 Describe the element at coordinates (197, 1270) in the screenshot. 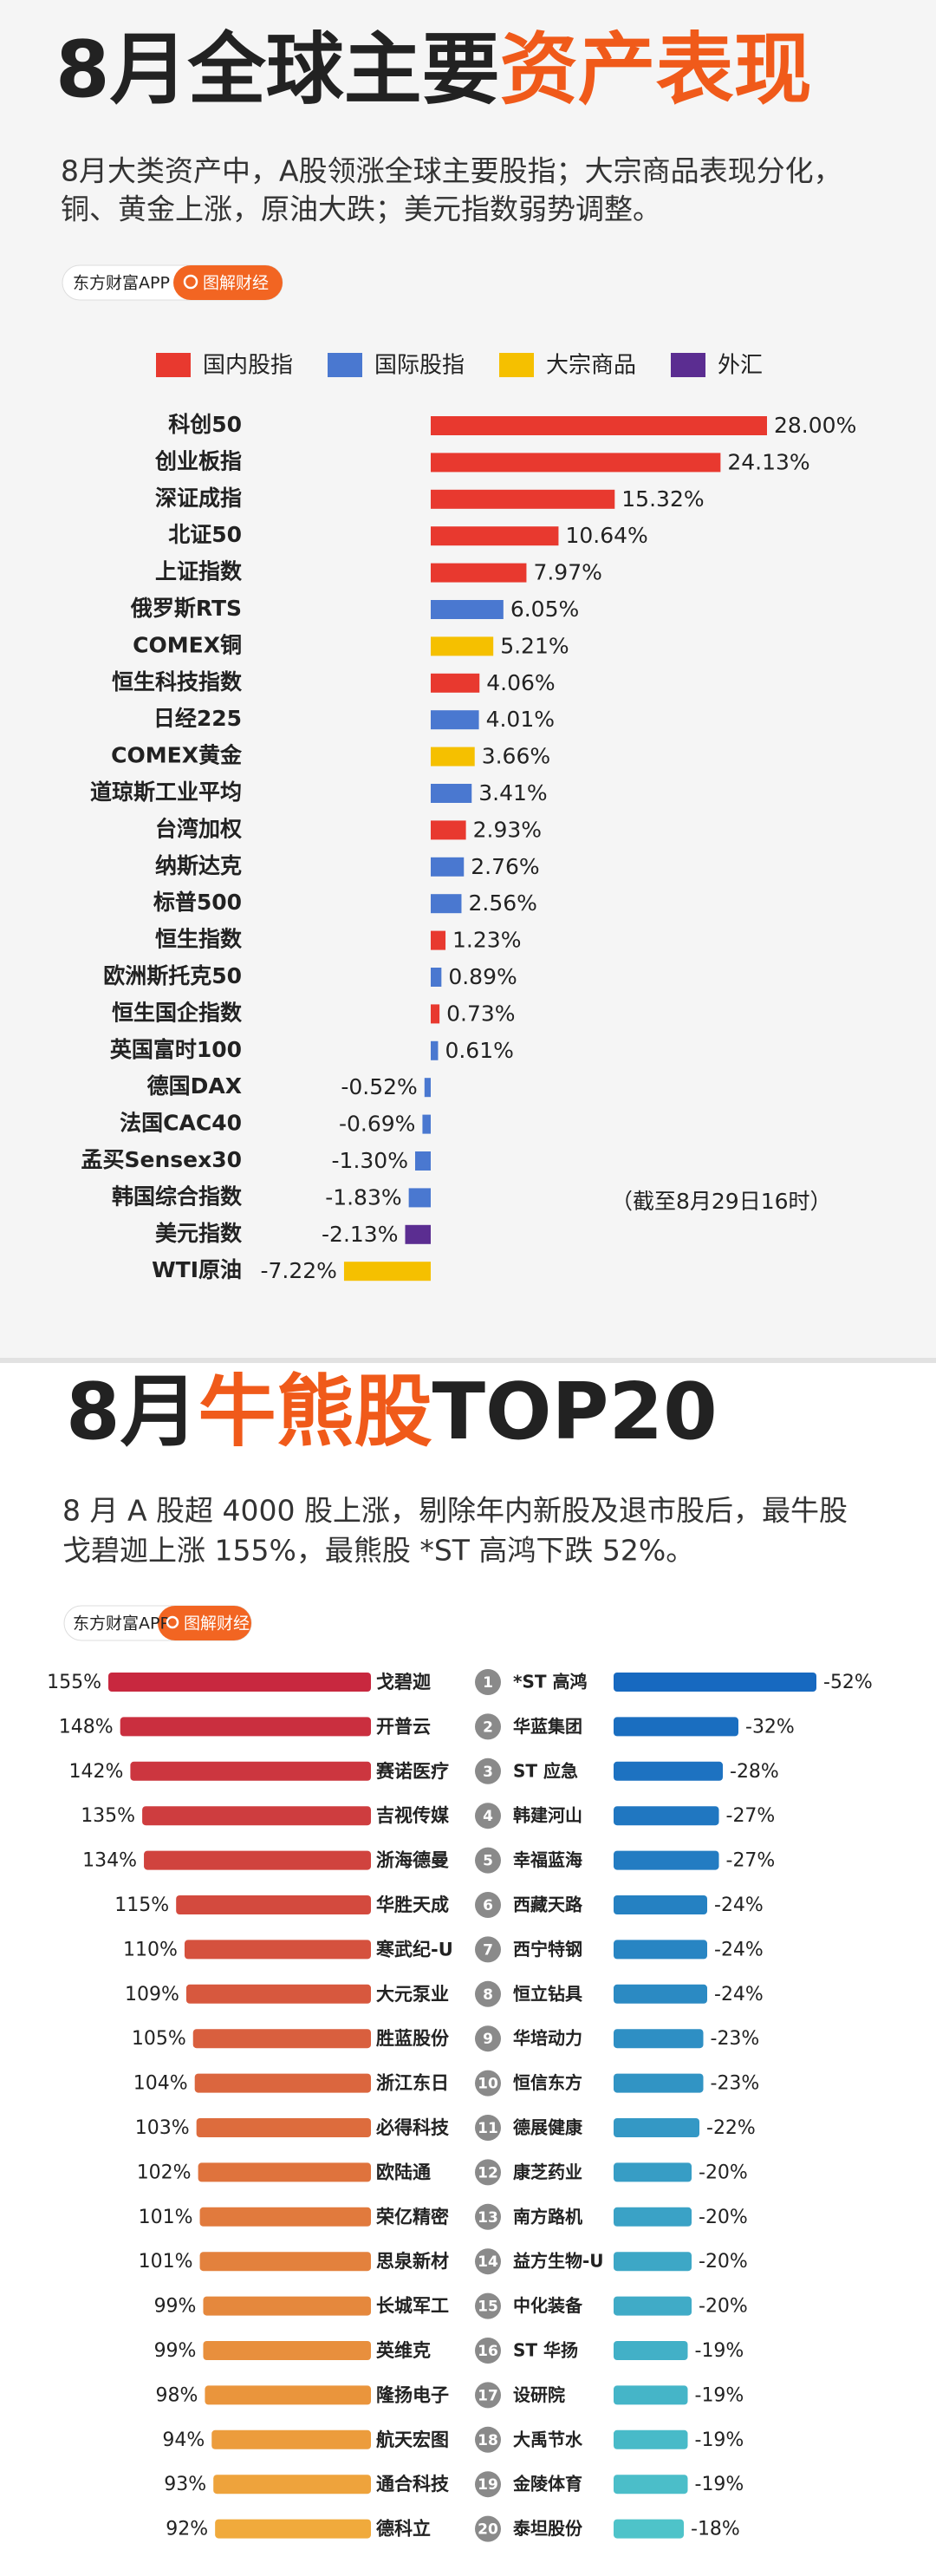

I see `category-label: WTI原油` at that location.